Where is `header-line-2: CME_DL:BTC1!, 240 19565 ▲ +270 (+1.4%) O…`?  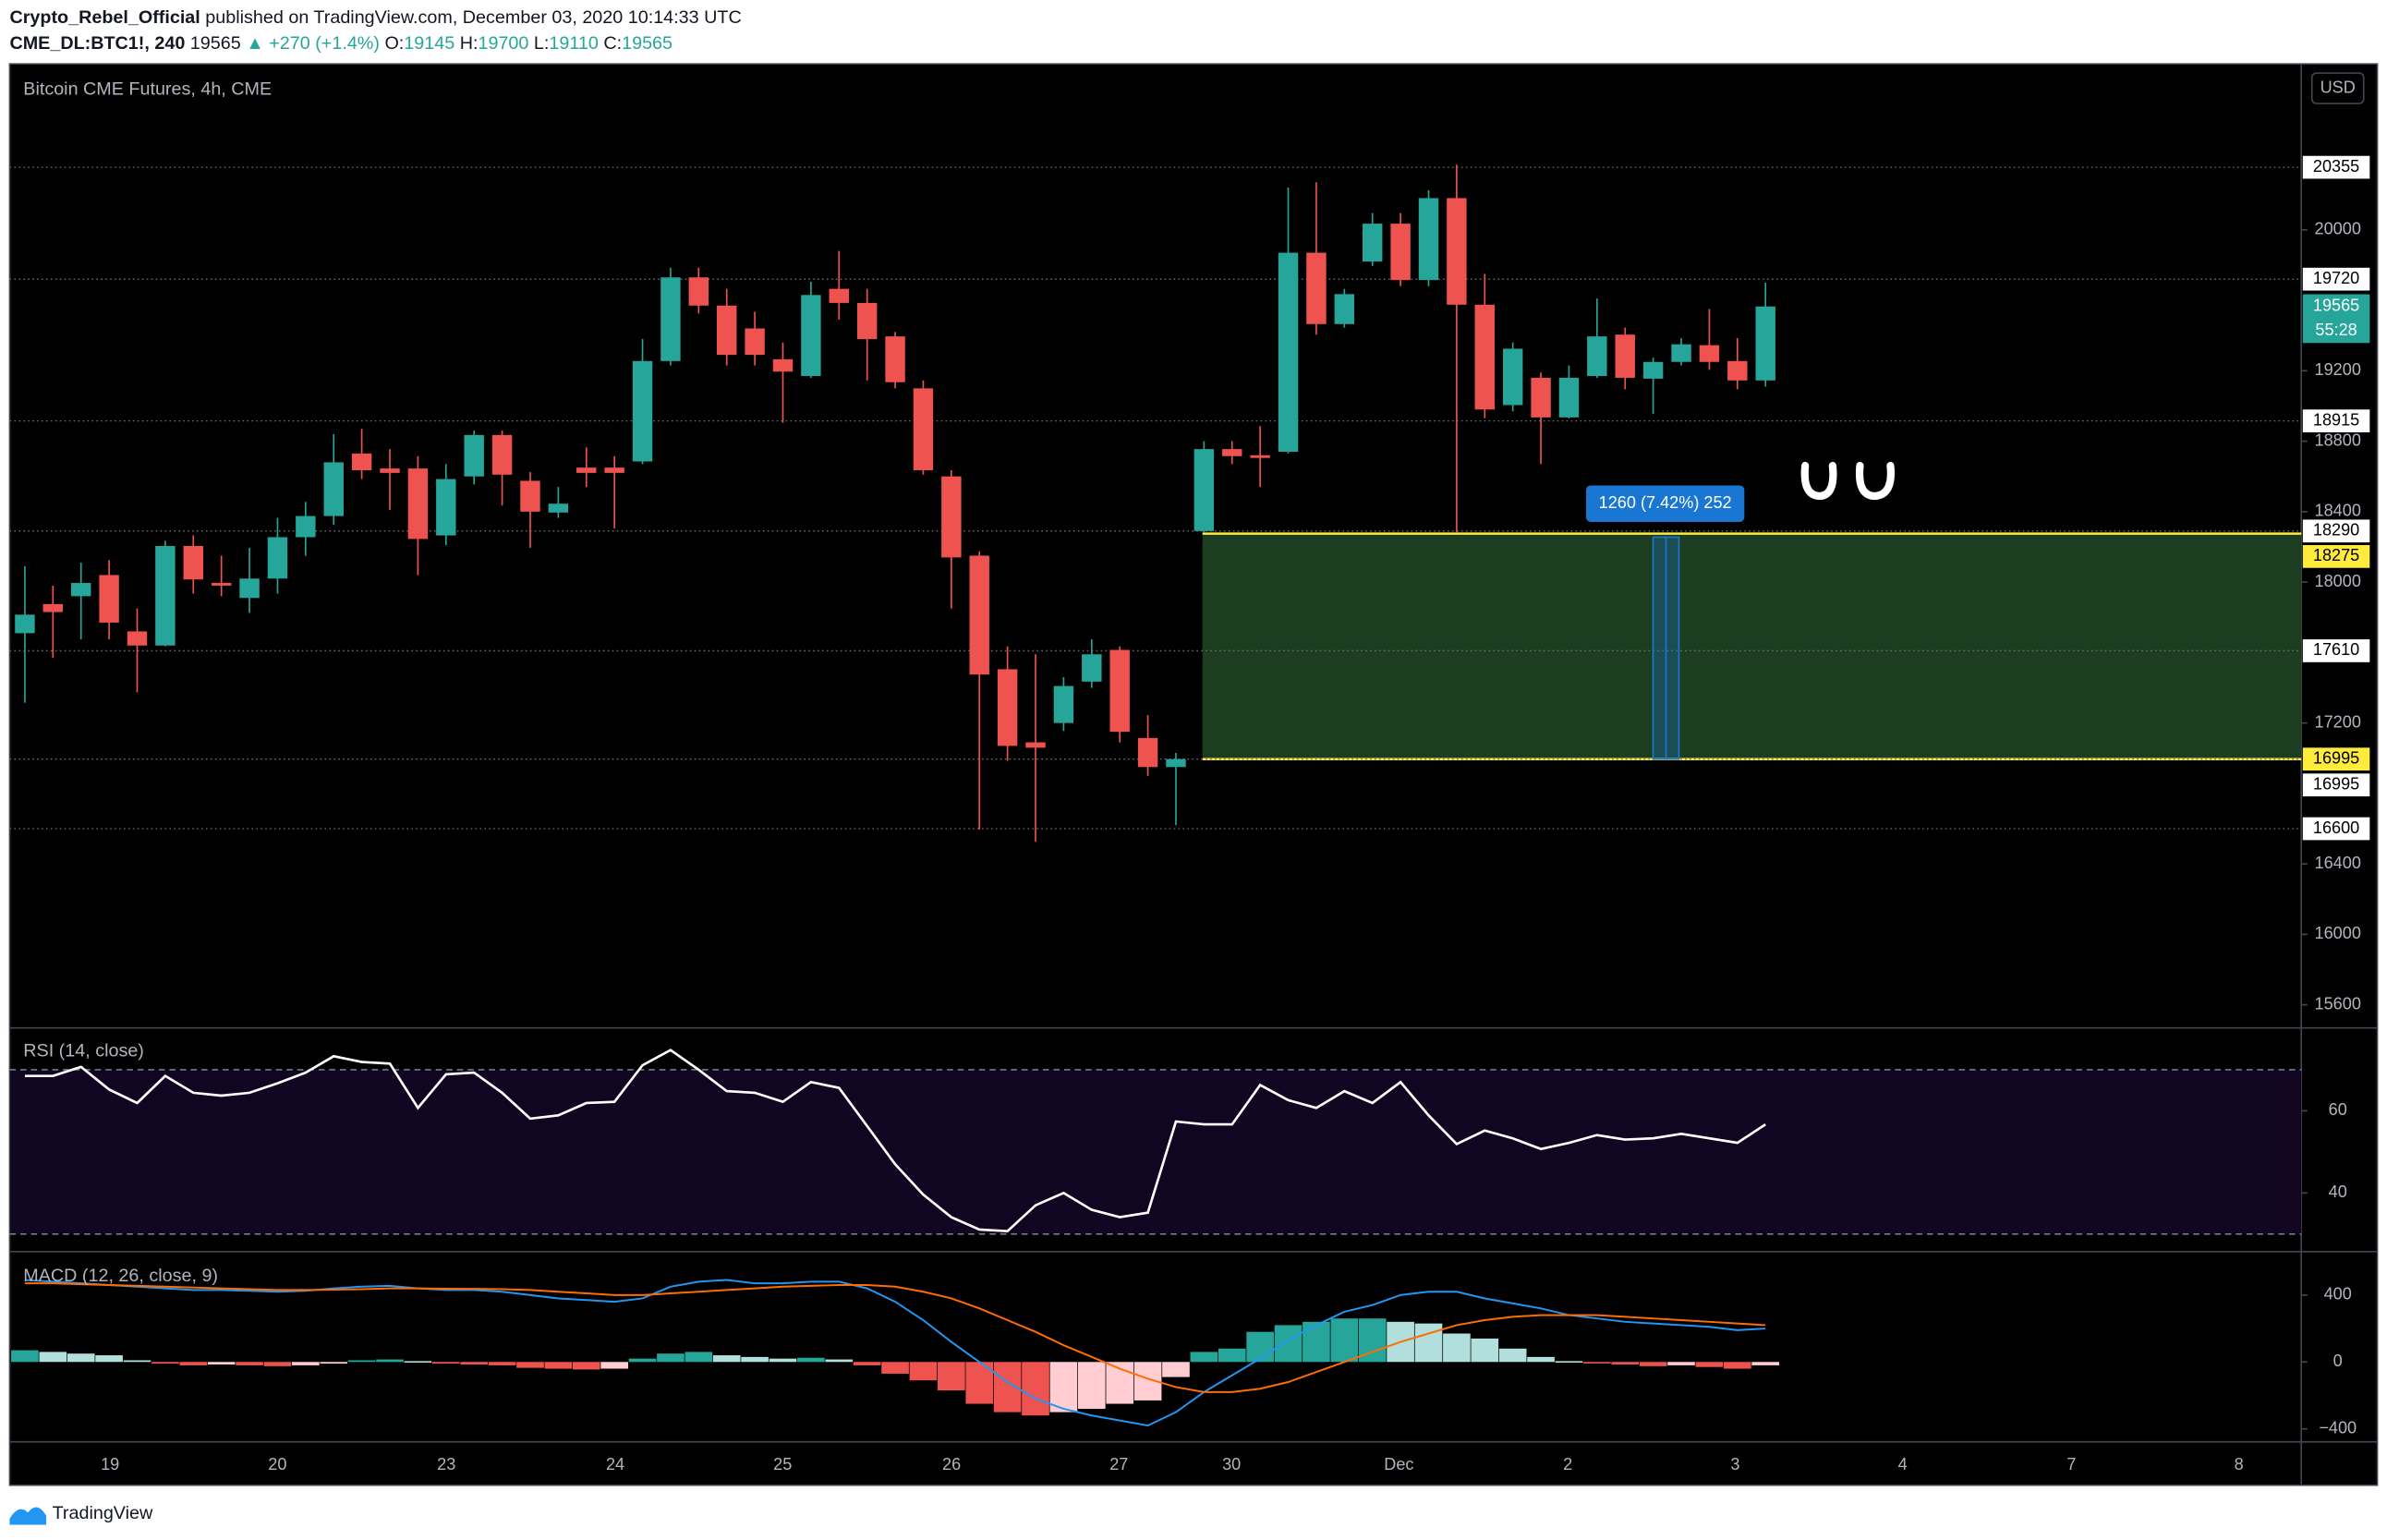 header-line-2: CME_DL:BTC1!, 240 19565 ▲ +270 (+1.4%) O… is located at coordinates (340, 44).